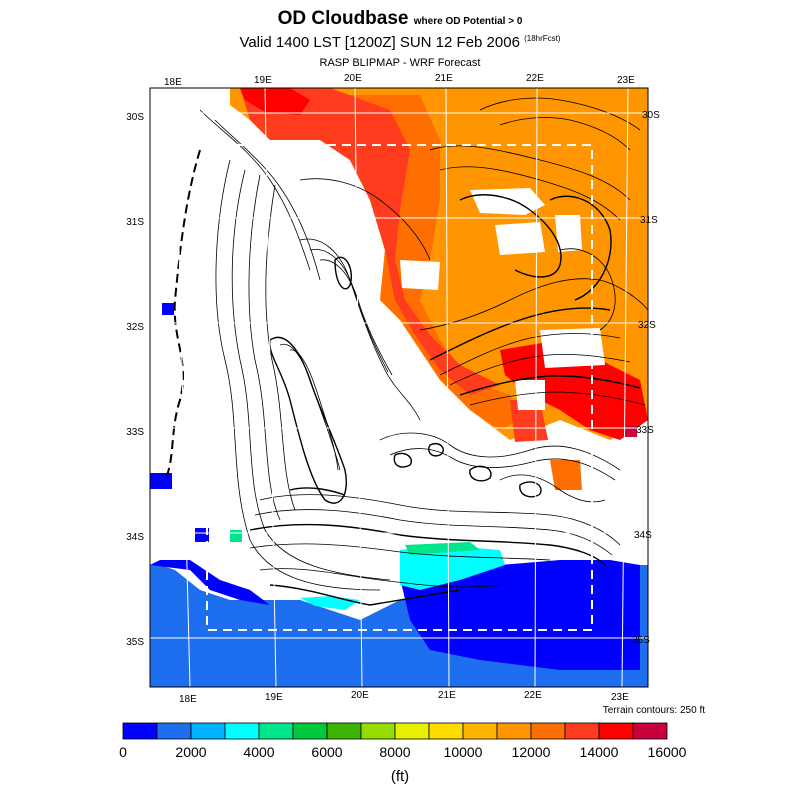 The image size is (800, 800). What do you see at coordinates (529, 421) in the screenshot?
I see `orange-patch-southwest` at bounding box center [529, 421].